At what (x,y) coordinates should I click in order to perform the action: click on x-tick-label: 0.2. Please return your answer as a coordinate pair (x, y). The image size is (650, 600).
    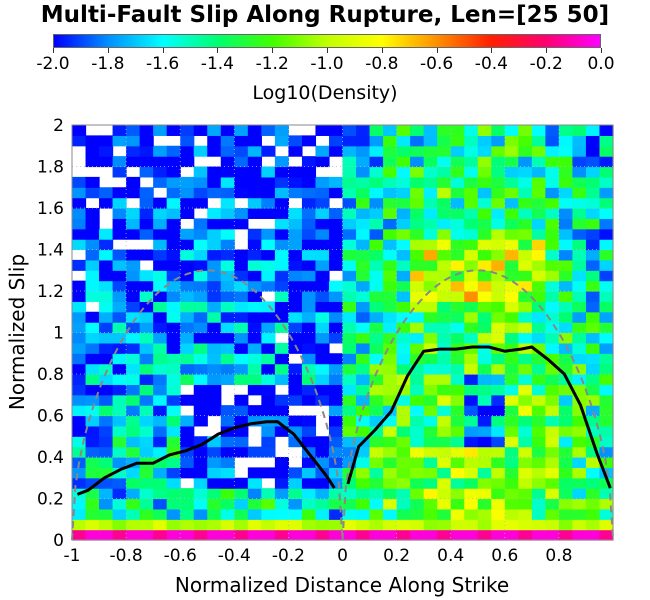
    Looking at the image, I should click on (396, 556).